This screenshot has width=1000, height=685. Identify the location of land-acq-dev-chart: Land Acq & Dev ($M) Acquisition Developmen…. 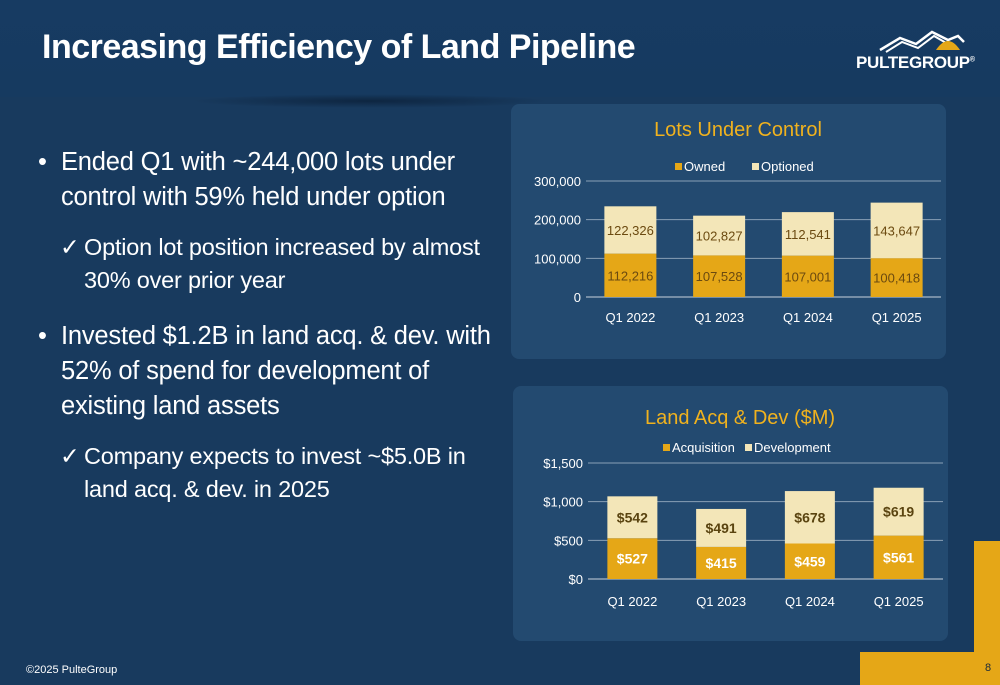
(743, 508).